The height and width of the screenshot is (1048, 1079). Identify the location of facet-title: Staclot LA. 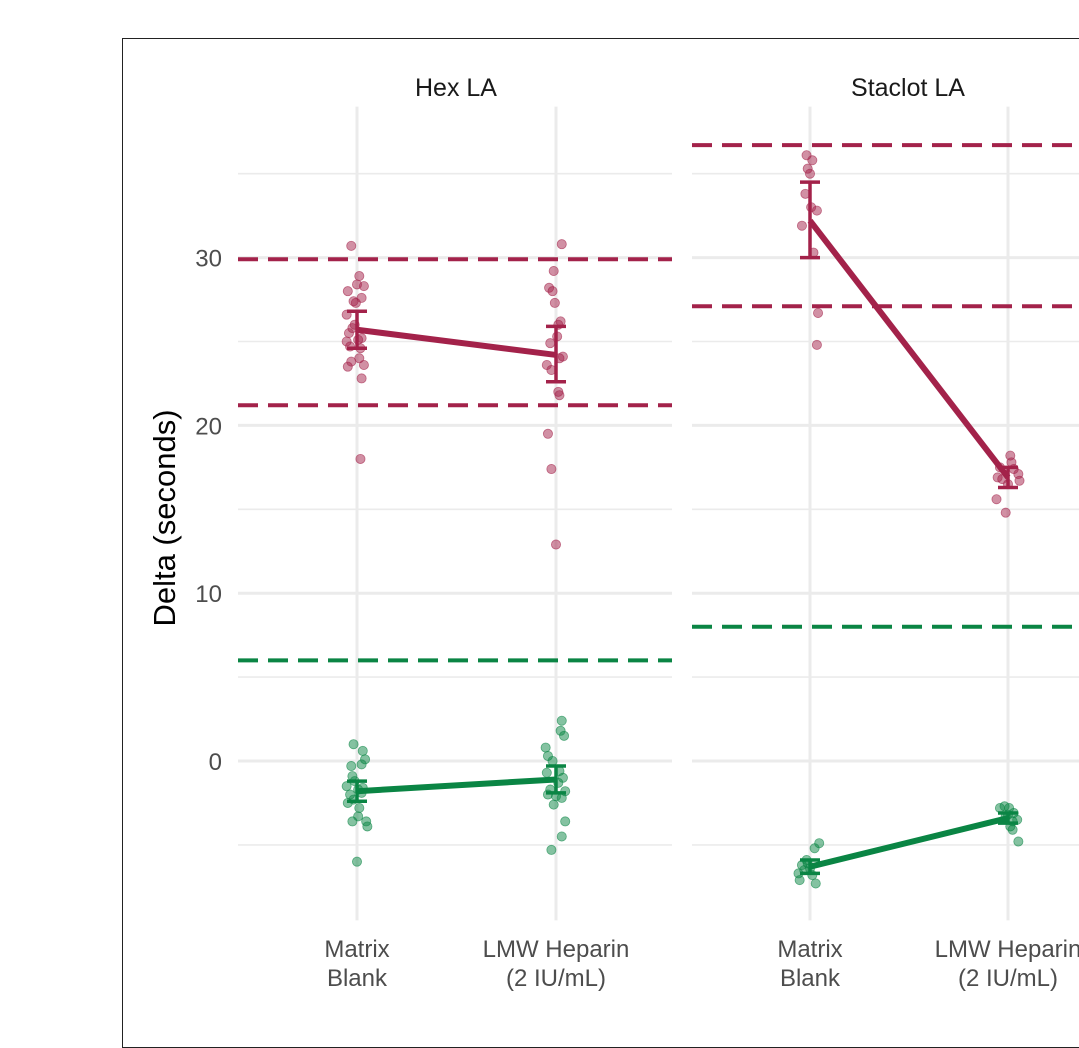
(908, 88).